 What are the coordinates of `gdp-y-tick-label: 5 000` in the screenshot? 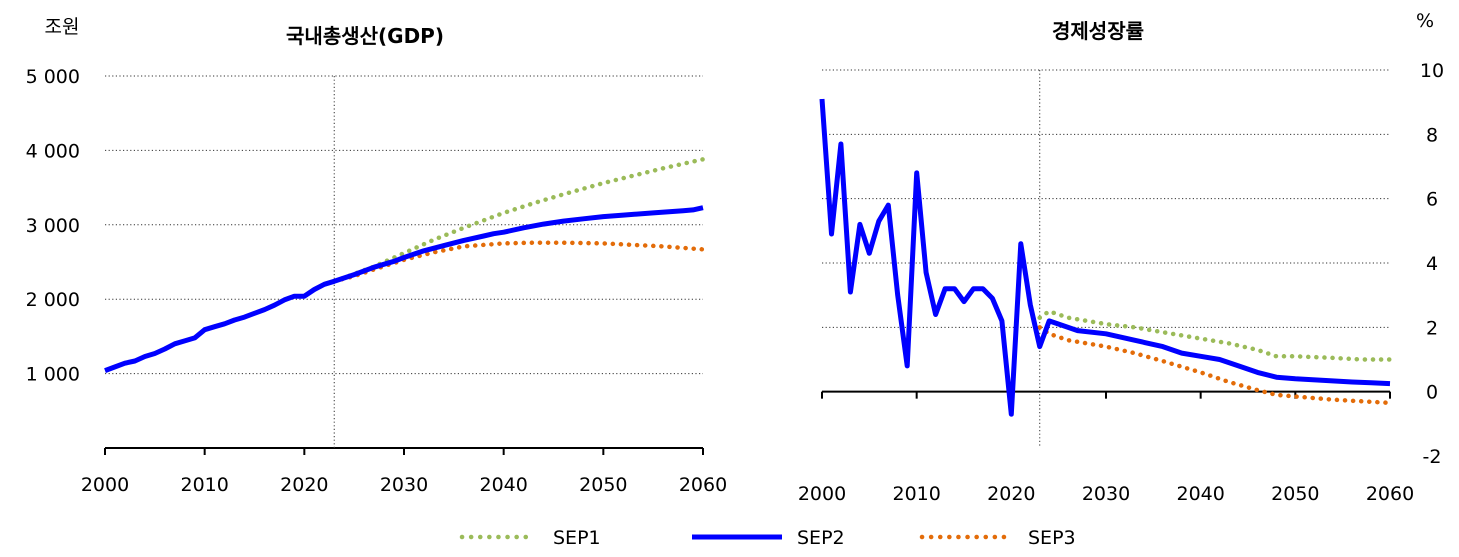 It's located at (53, 77).